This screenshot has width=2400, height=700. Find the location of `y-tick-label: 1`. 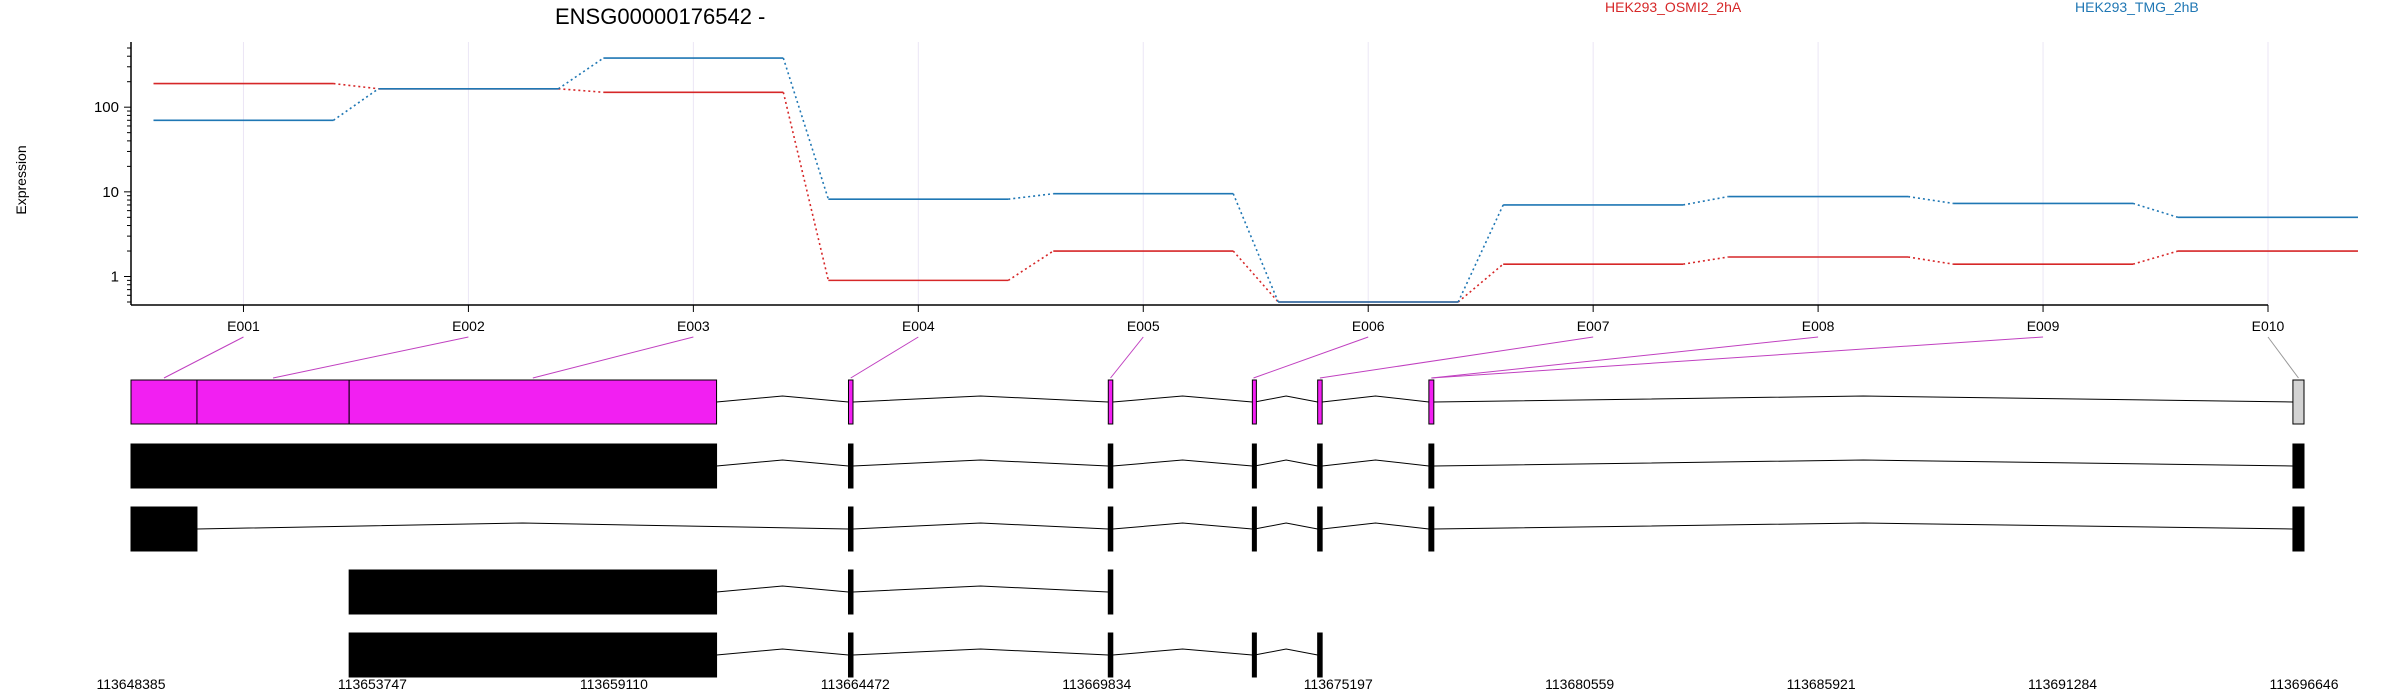

y-tick-label: 1 is located at coordinates (115, 277).